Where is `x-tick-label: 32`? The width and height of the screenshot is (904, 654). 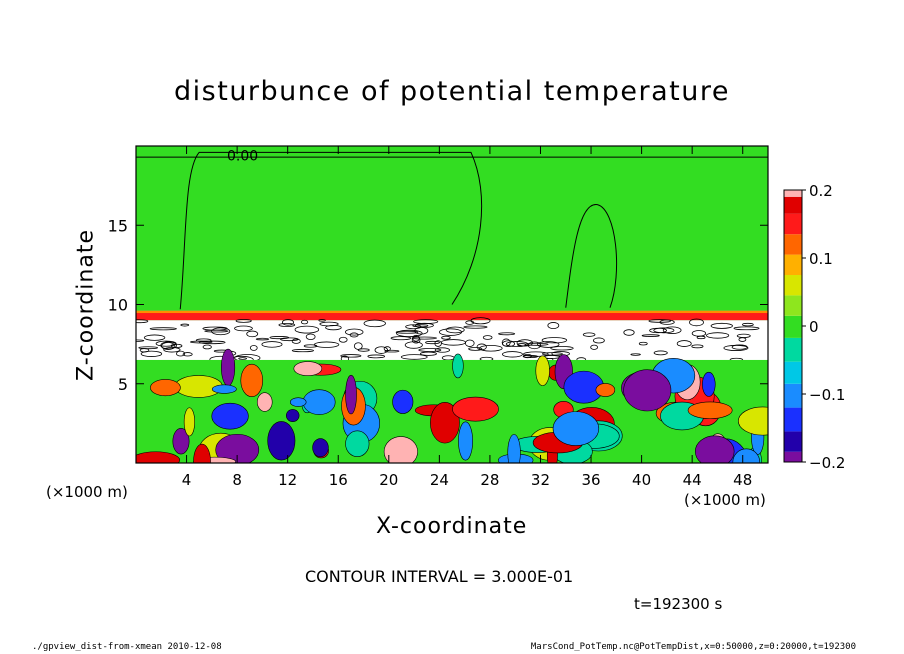
x-tick-label: 32 is located at coordinates (540, 480).